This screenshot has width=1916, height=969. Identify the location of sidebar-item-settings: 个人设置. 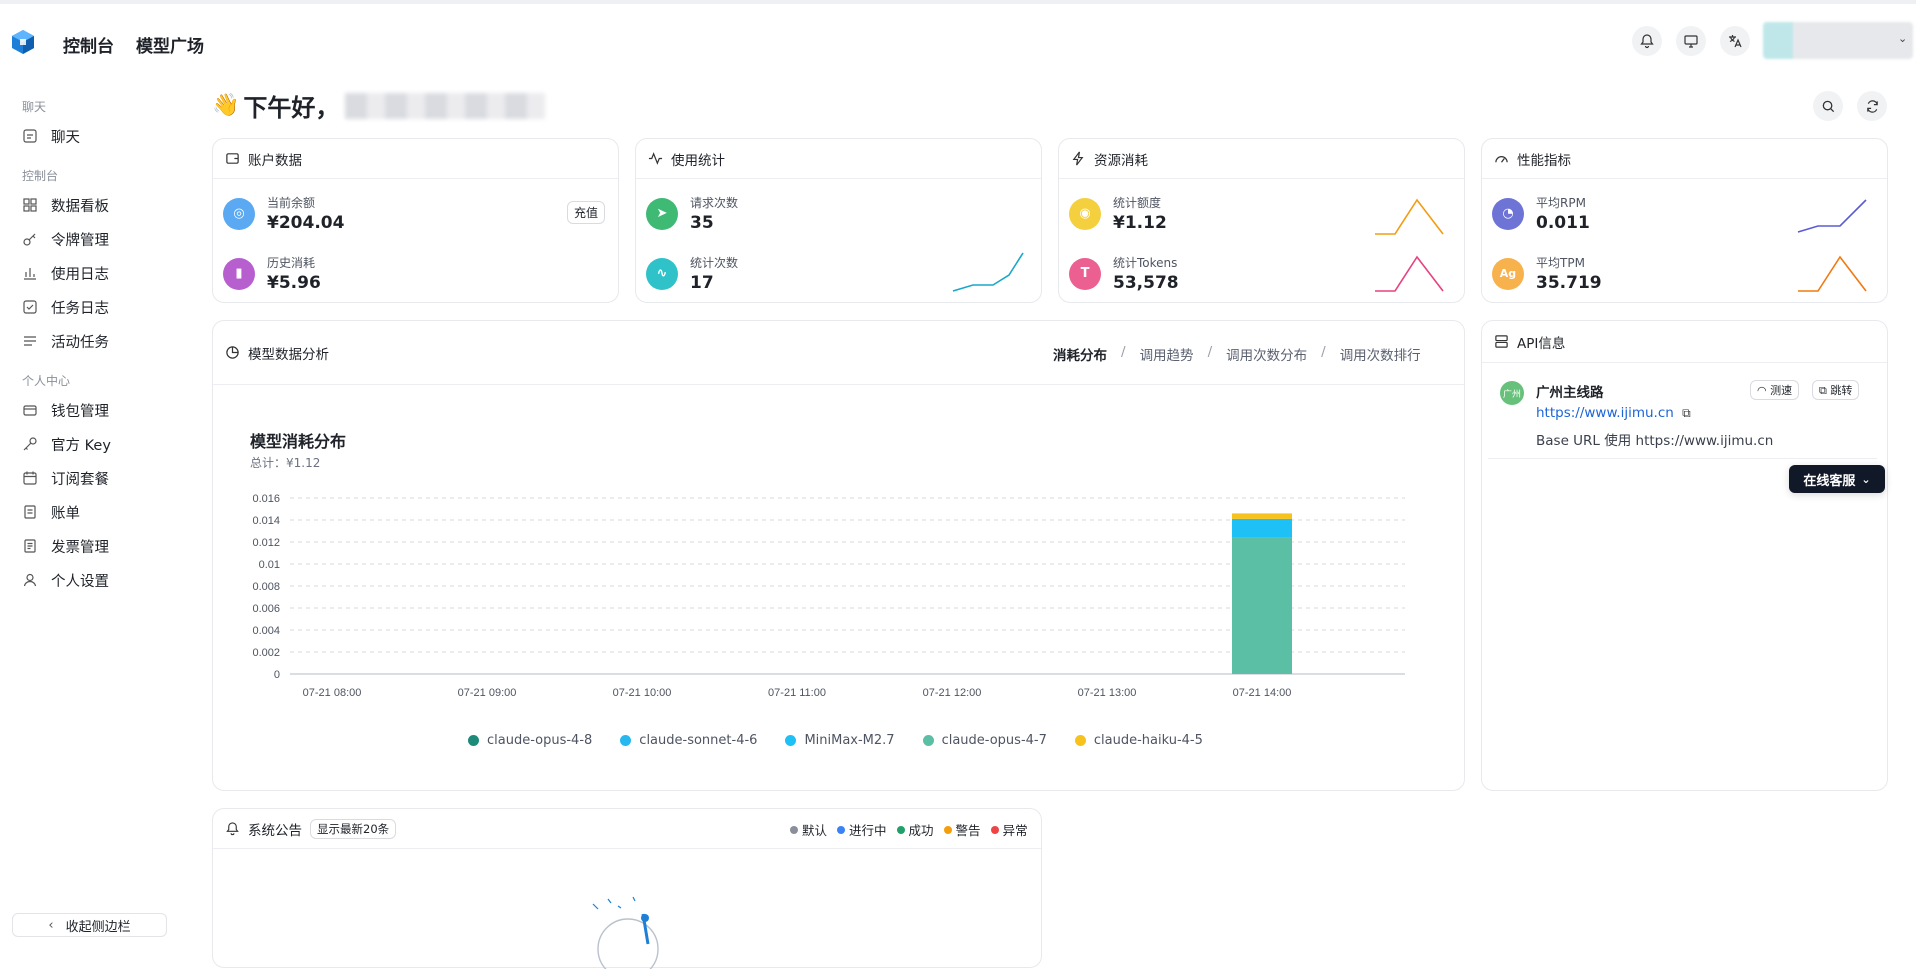
(65, 580).